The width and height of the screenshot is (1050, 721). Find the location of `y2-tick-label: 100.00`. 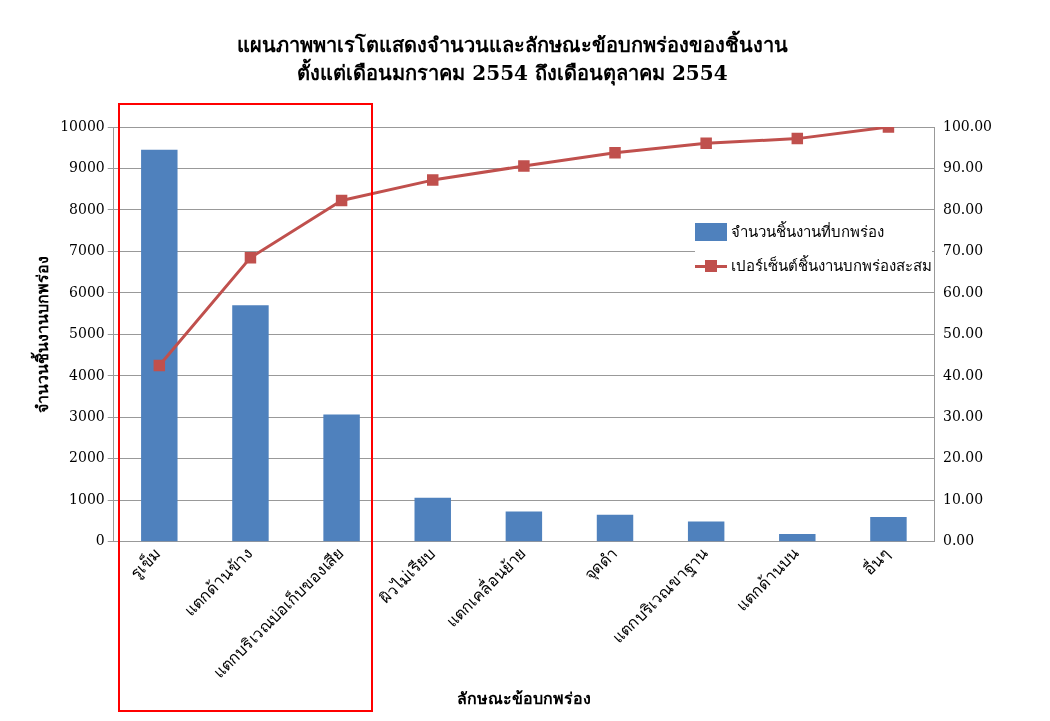

y2-tick-label: 100.00 is located at coordinates (968, 125).